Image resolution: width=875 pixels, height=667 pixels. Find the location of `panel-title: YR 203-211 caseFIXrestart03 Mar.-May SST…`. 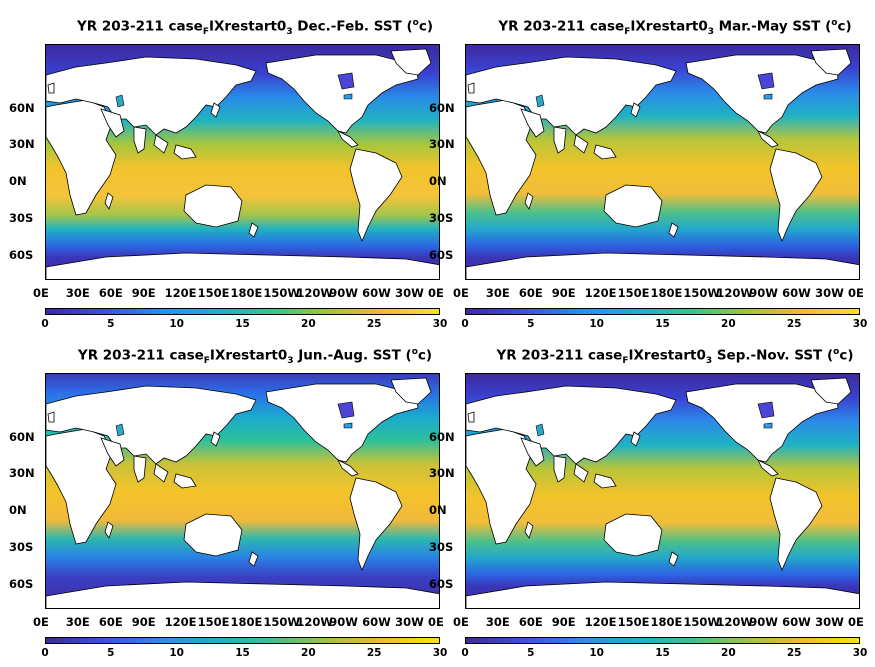

panel-title: YR 203-211 caseFIXrestart03 Mar.-May SST… is located at coordinates (670, 29).